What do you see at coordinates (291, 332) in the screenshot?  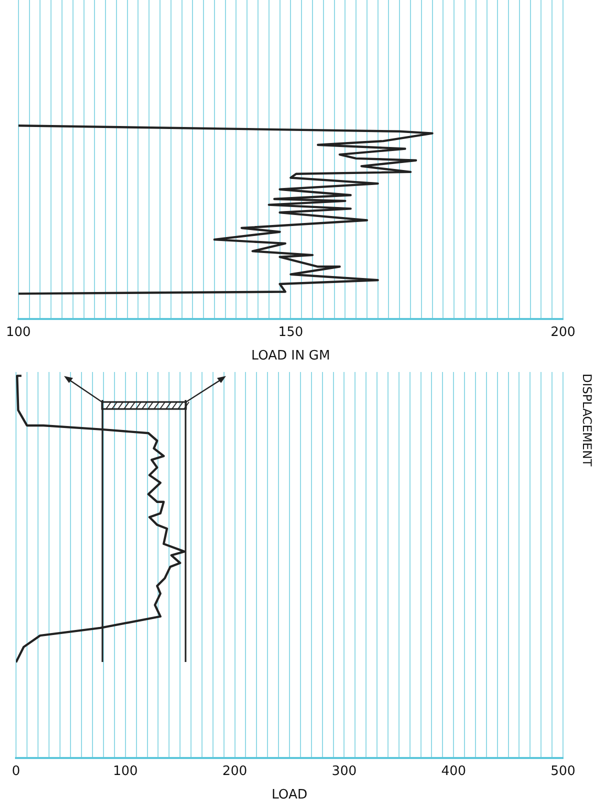 I see `x-tick-label: 150` at bounding box center [291, 332].